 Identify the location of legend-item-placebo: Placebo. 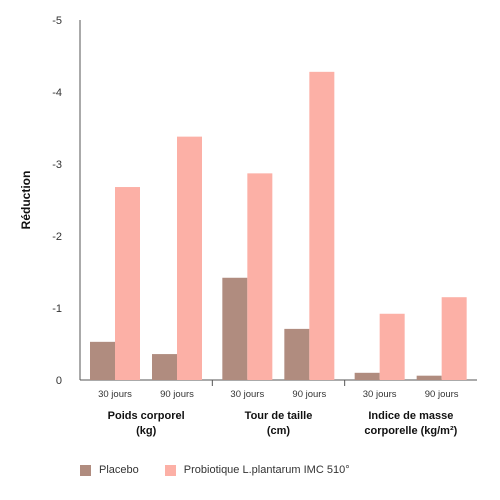
(109, 470).